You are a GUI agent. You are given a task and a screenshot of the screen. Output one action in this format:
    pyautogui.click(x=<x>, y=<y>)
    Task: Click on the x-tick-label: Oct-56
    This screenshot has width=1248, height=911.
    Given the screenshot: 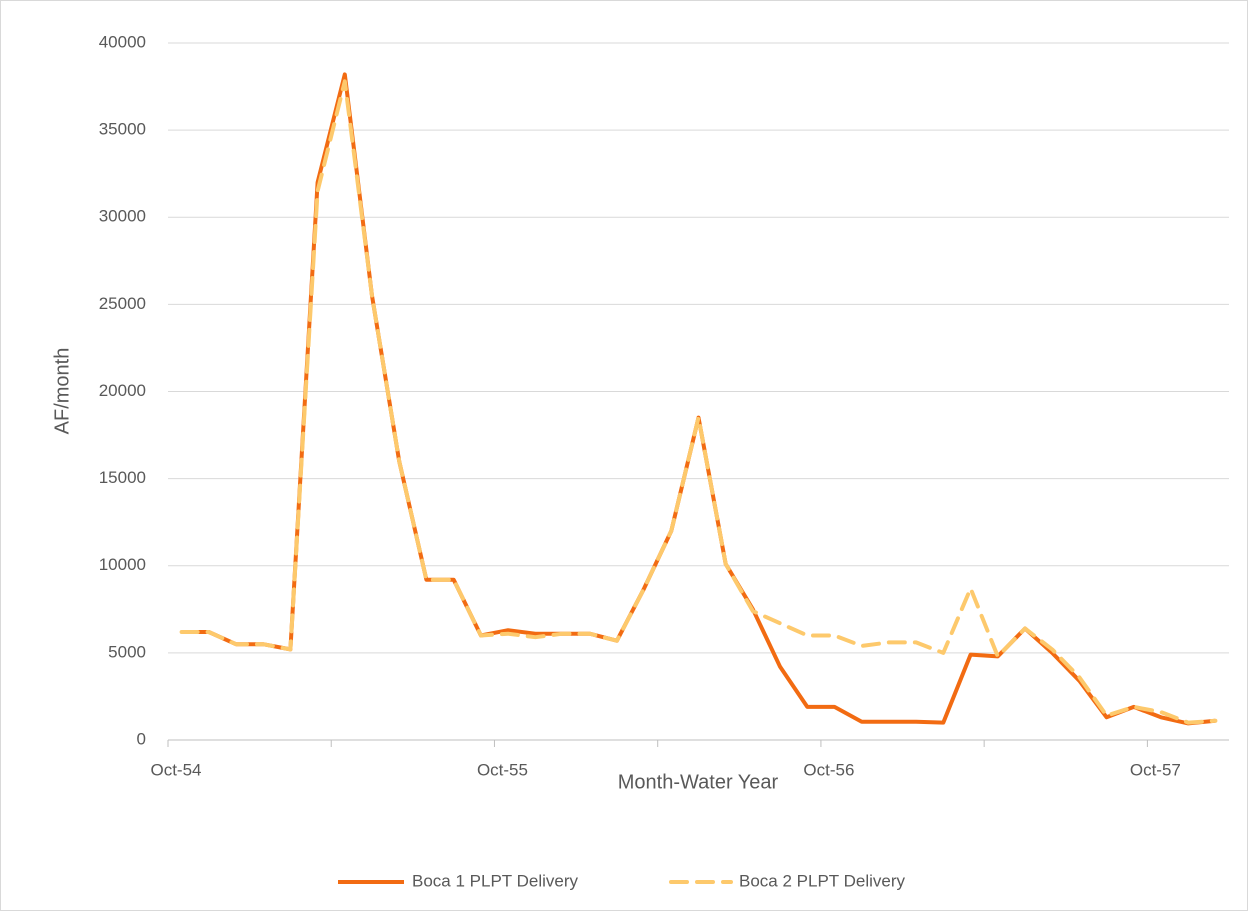 What is the action you would take?
    pyautogui.click(x=828, y=769)
    